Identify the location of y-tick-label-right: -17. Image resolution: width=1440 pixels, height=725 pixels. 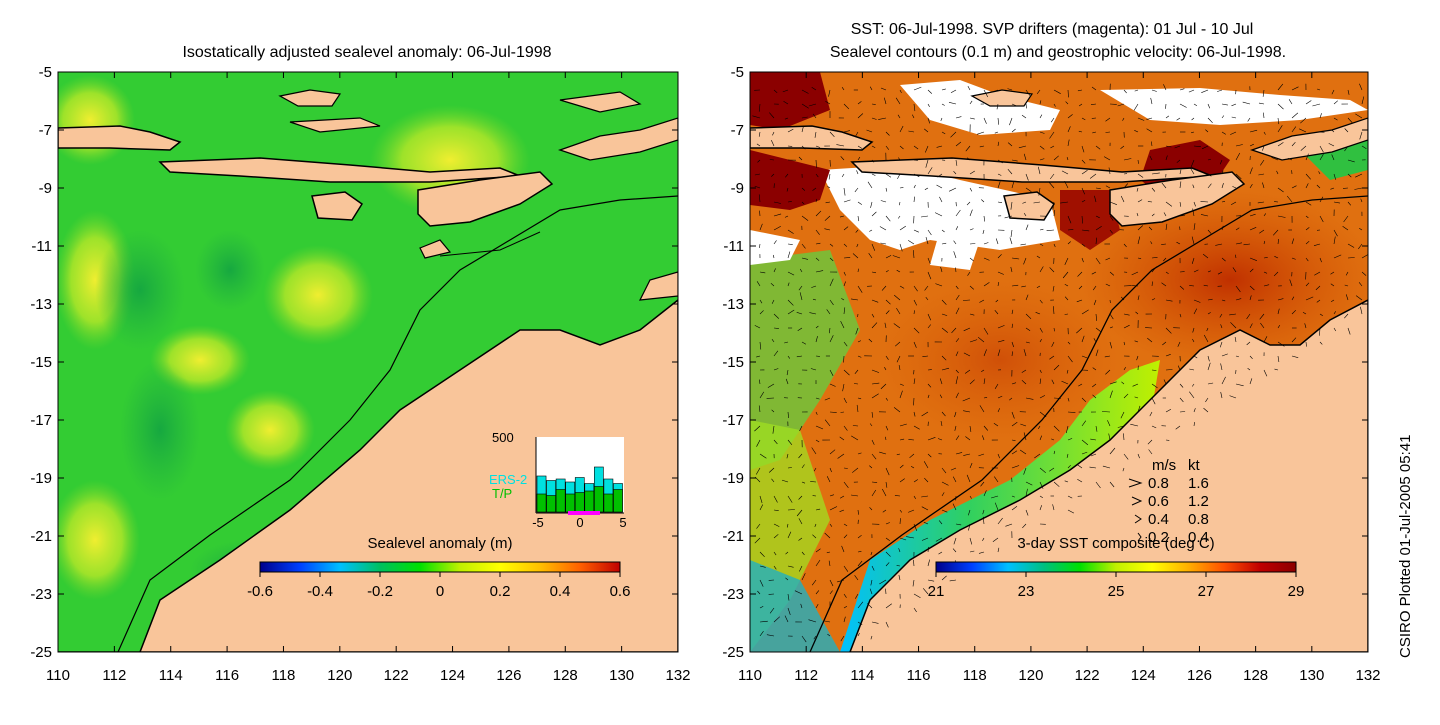
(733, 420).